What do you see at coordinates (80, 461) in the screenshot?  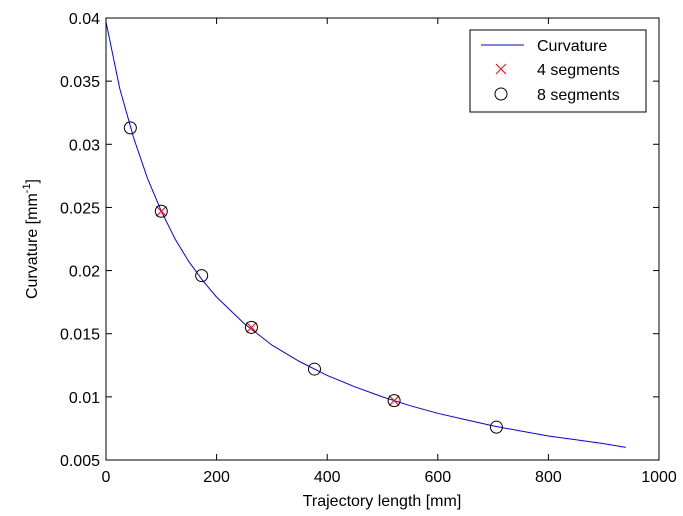 I see `y-tick-label: 0.005` at bounding box center [80, 461].